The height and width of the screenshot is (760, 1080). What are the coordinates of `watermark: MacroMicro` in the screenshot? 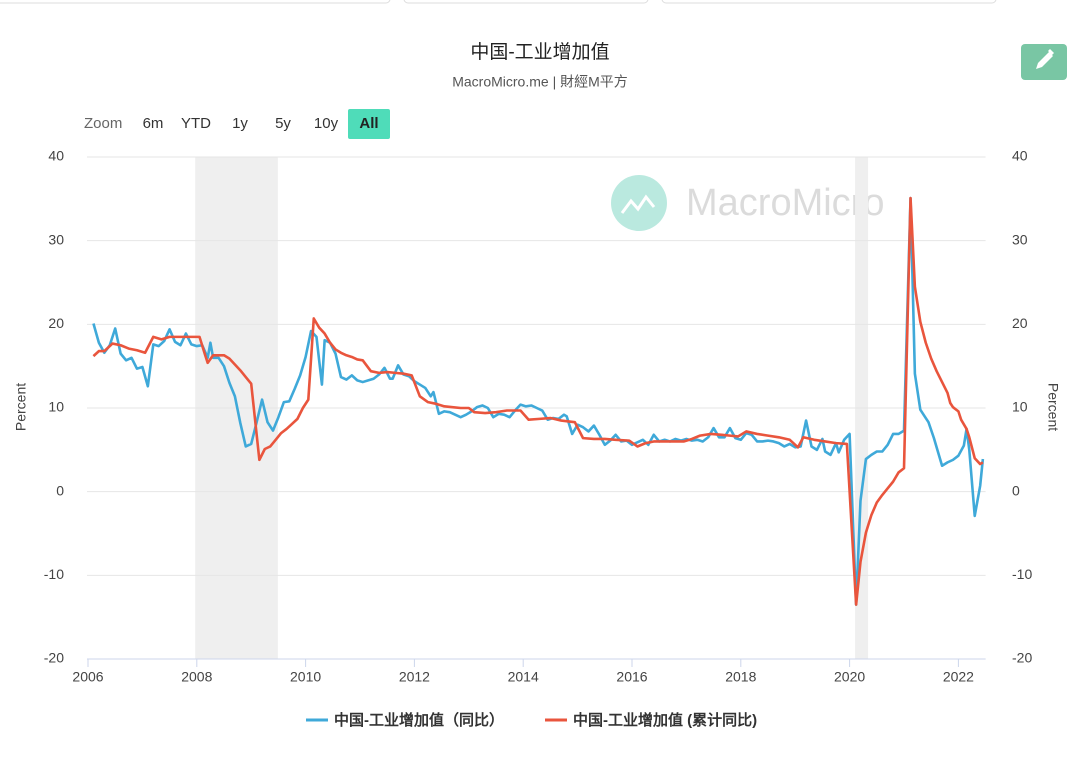 It's located at (747, 203).